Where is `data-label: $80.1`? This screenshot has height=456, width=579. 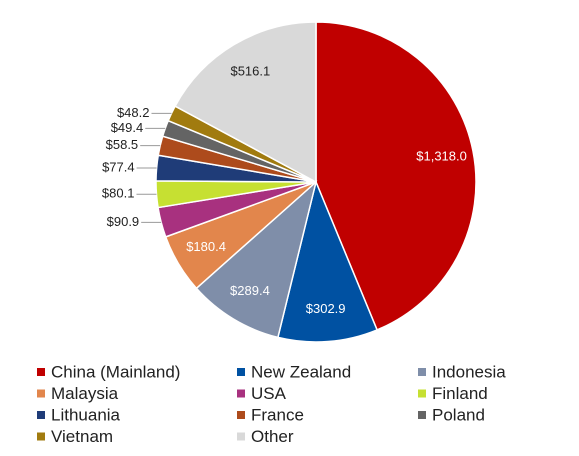
data-label: $80.1 is located at coordinates (118, 193).